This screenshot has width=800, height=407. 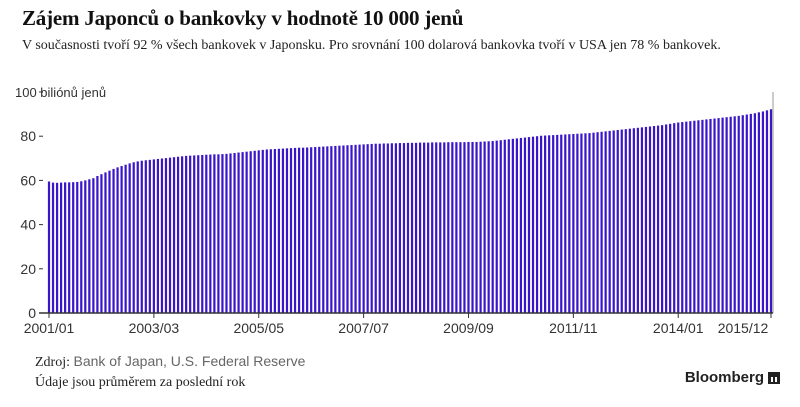 What do you see at coordinates (49, 328) in the screenshot?
I see `x-tick-label: 2001/01` at bounding box center [49, 328].